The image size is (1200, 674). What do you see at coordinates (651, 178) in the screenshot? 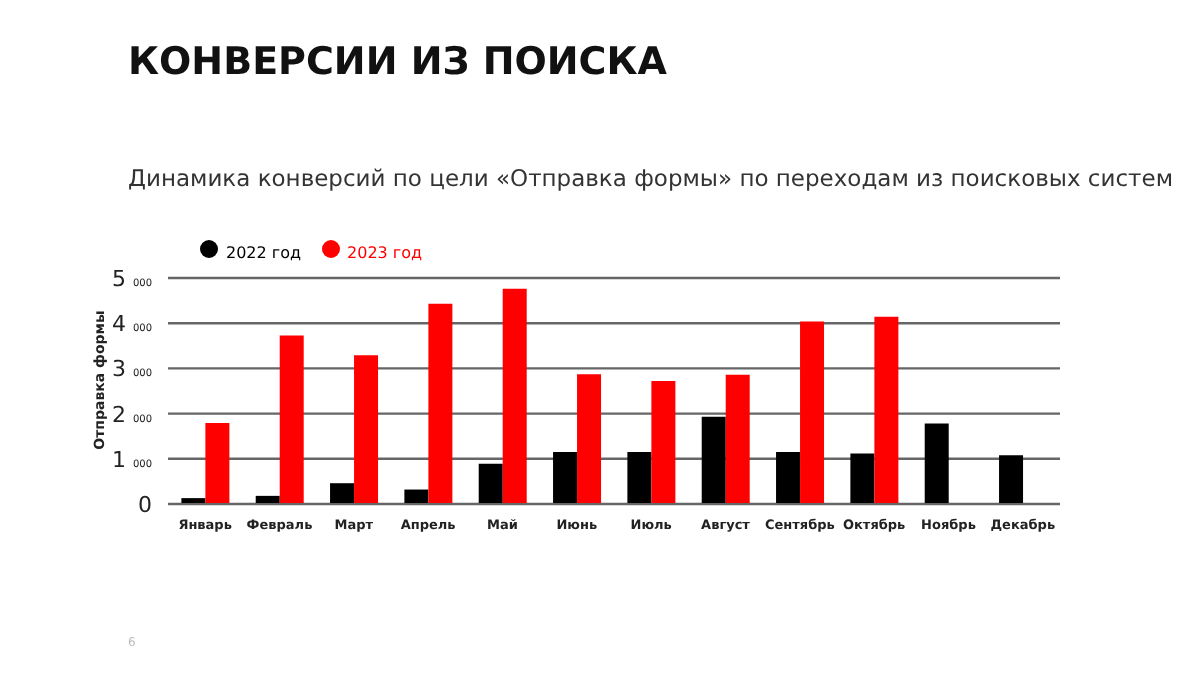
I see `chart-subtitle: Динамика конверсий по цели «Отправка формы» по переходам из поисковых систем` at bounding box center [651, 178].